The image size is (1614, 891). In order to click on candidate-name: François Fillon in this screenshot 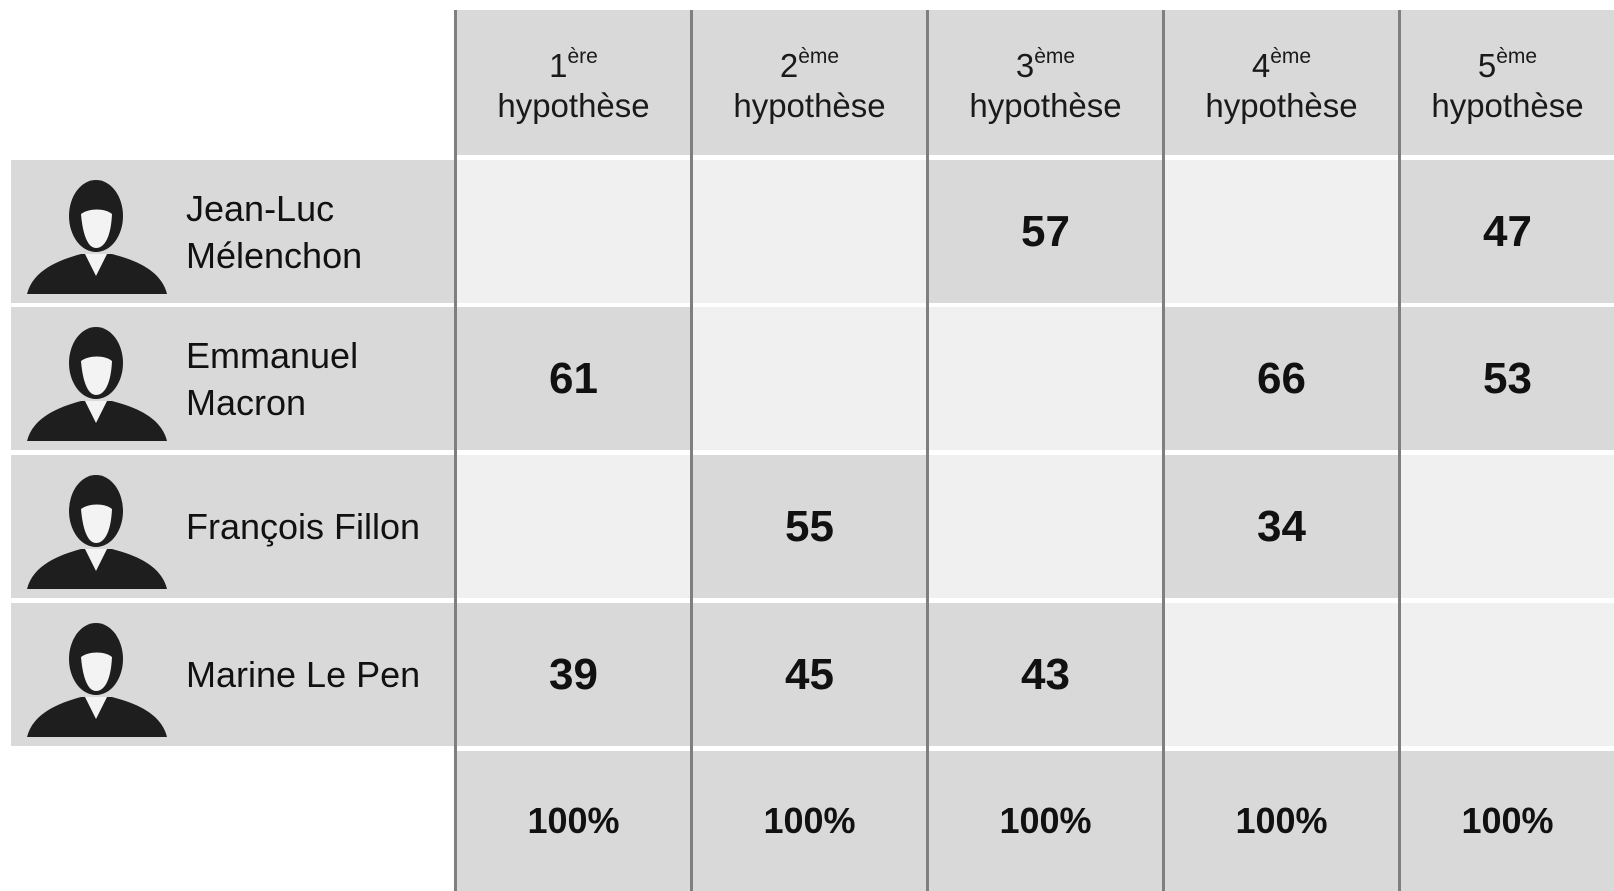, I will do `click(303, 526)`.